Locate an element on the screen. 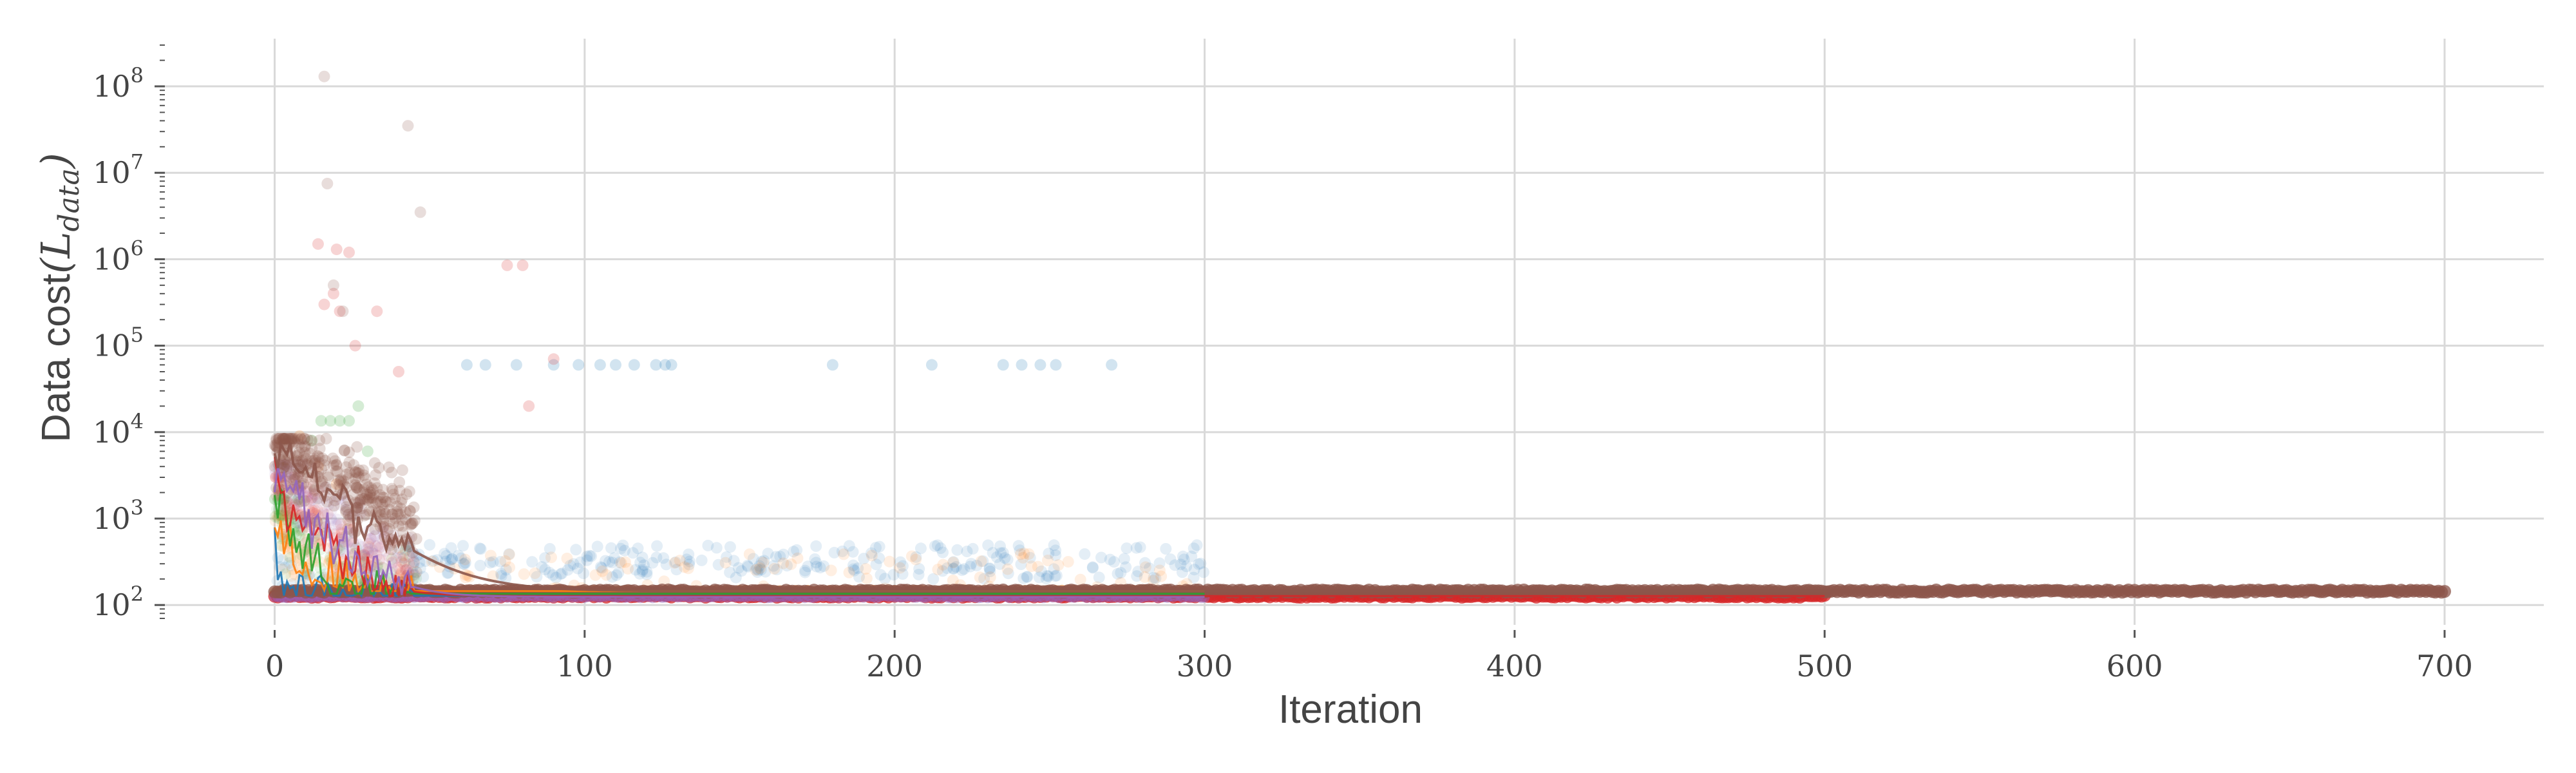  series-line is located at coordinates (740, 532).